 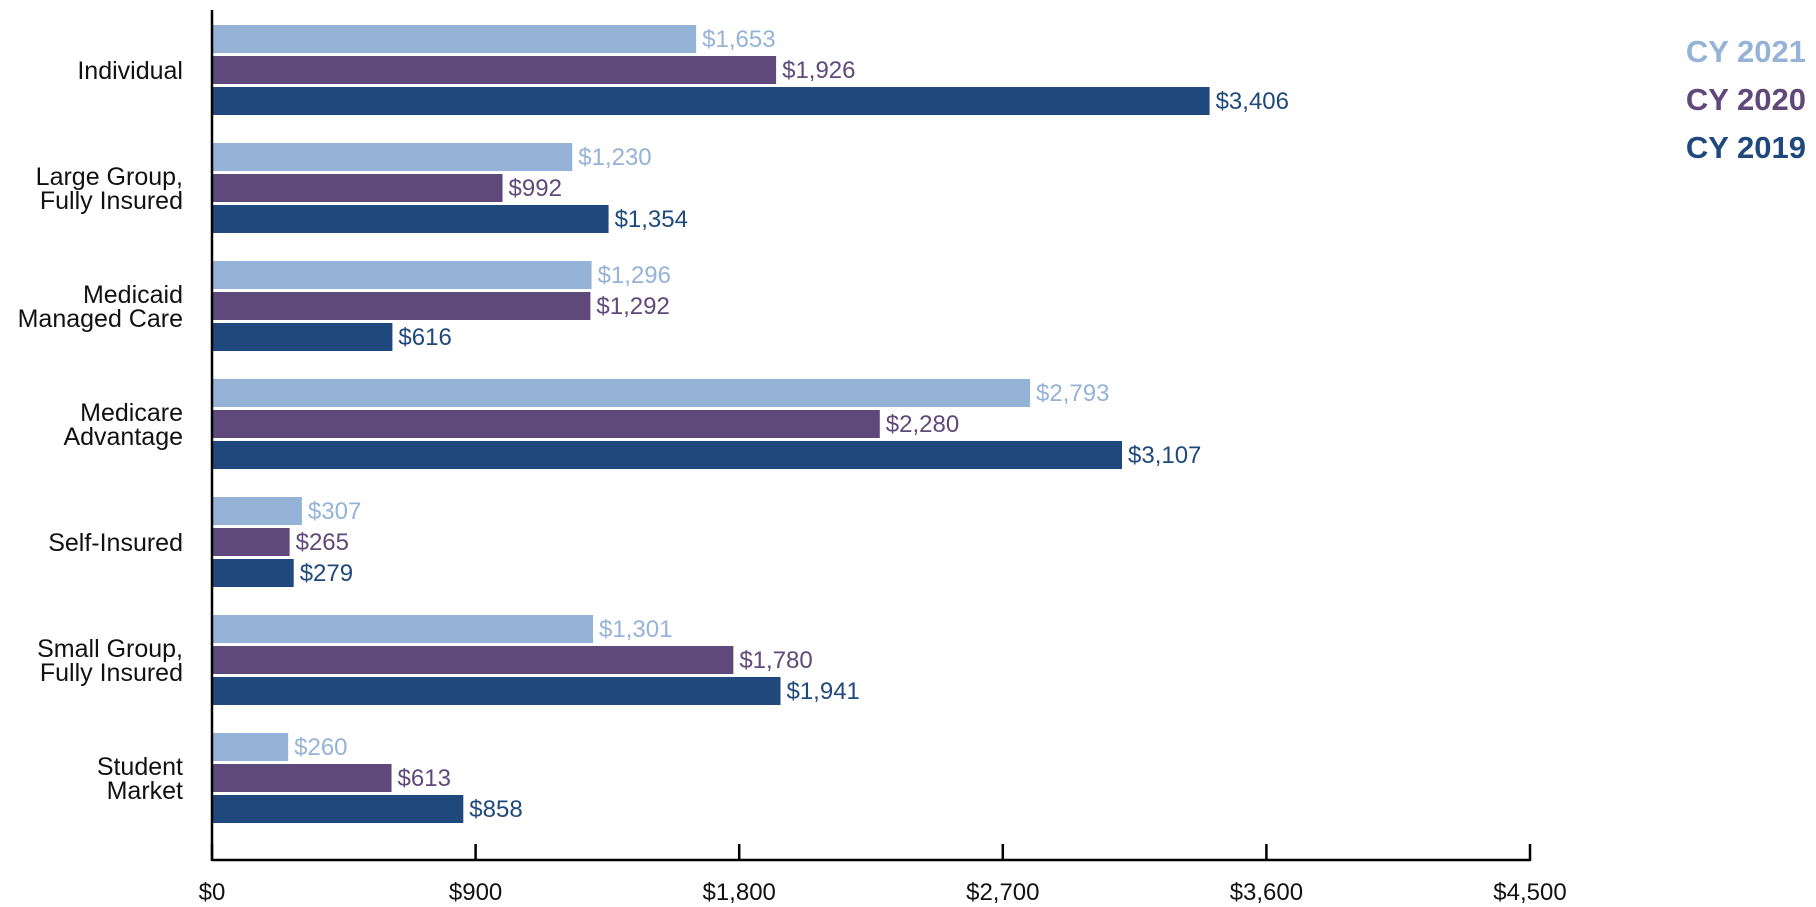 I want to click on value-label: $992, so click(x=535, y=188).